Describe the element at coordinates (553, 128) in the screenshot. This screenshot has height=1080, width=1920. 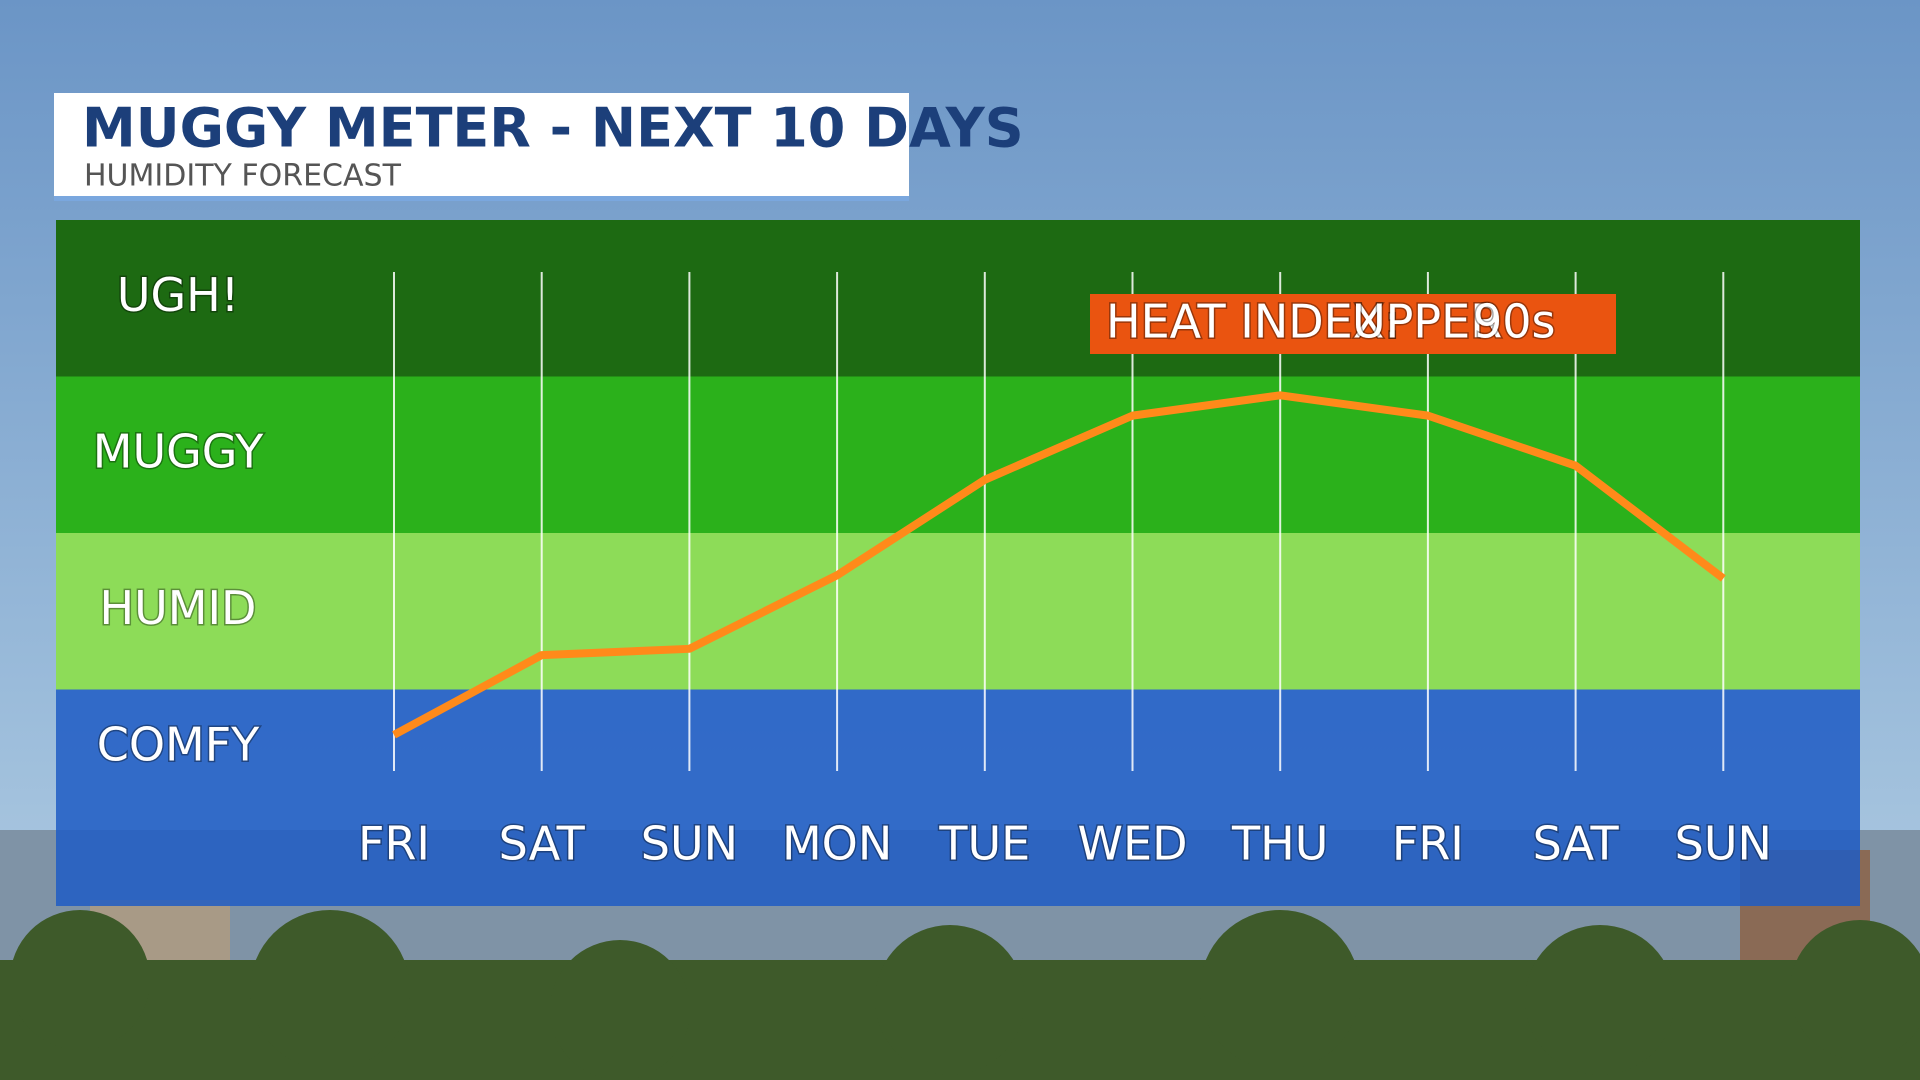
I see `chart-title: MUGGY METER - NEXT 10 DAYS` at that location.